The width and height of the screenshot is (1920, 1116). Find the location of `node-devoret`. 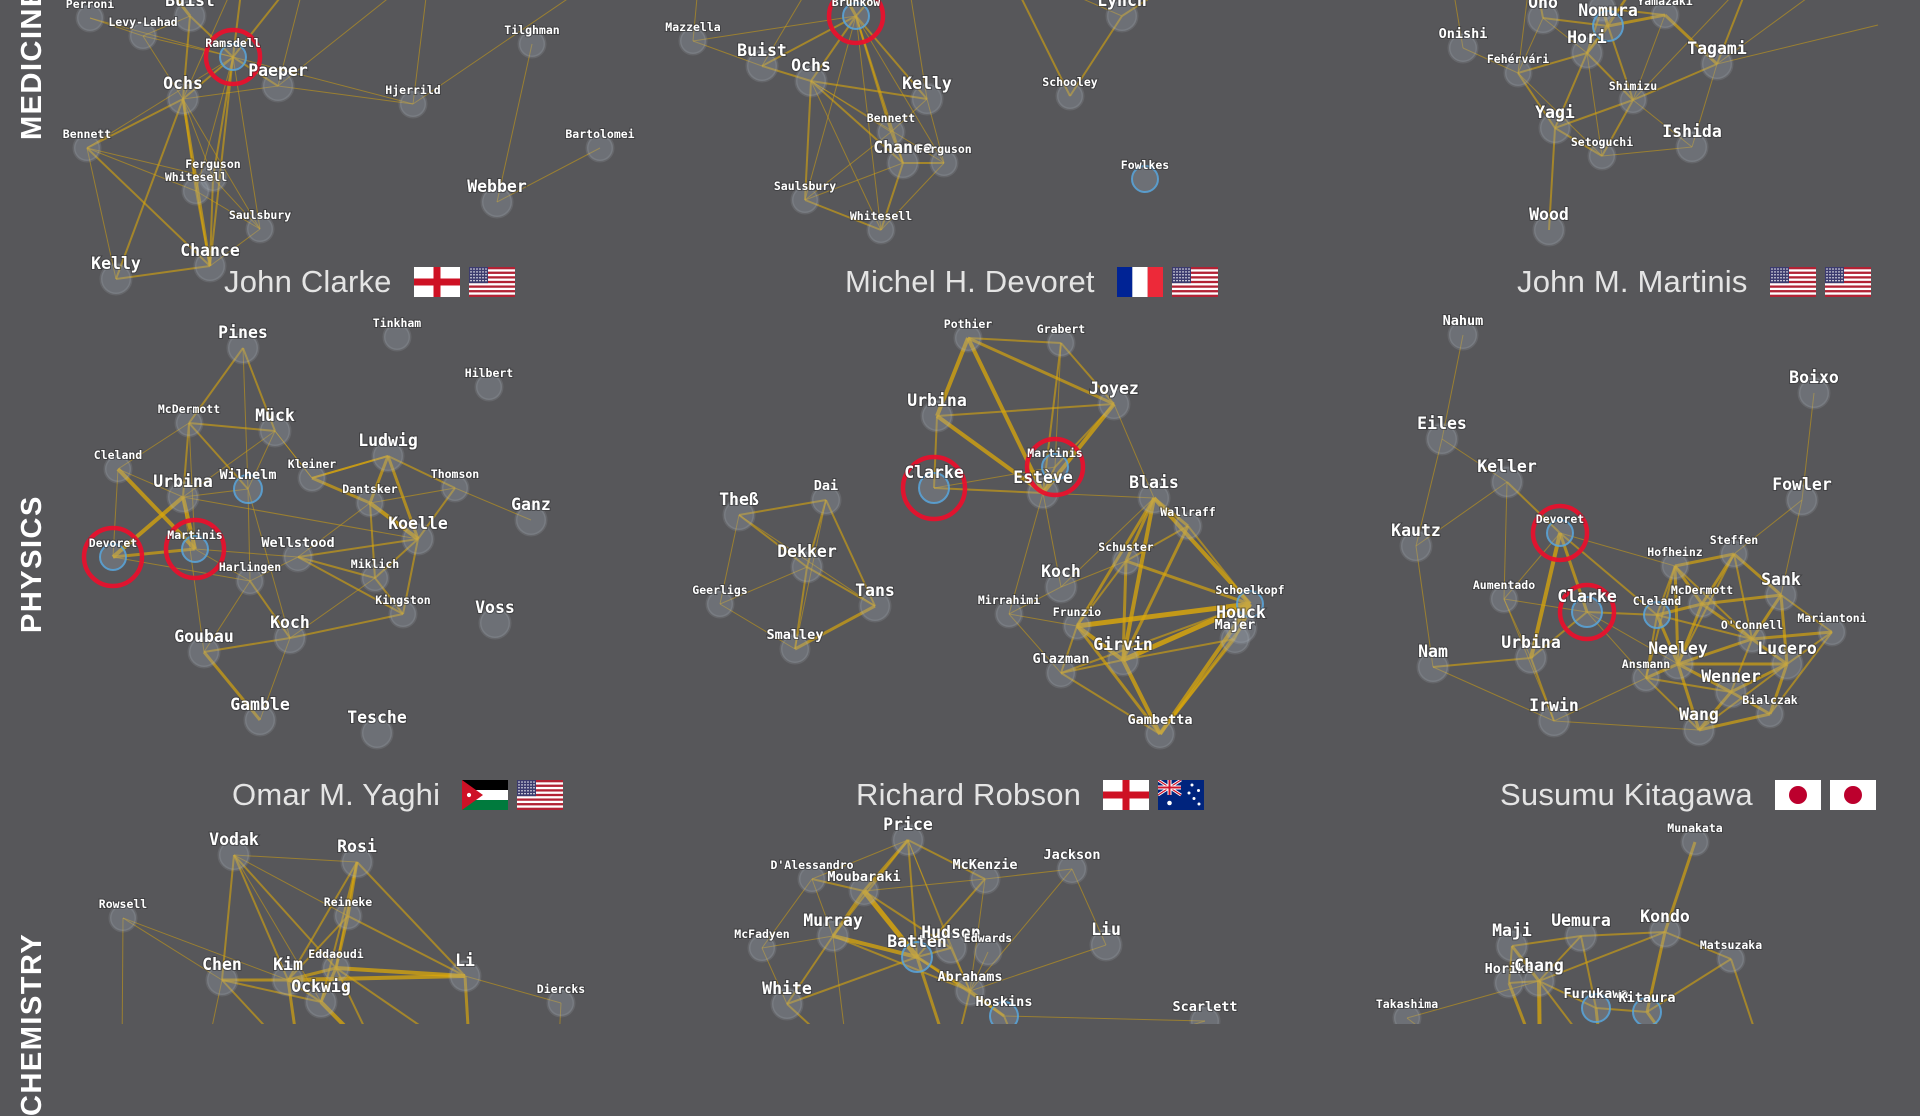

node-devoret is located at coordinates (1560, 533).